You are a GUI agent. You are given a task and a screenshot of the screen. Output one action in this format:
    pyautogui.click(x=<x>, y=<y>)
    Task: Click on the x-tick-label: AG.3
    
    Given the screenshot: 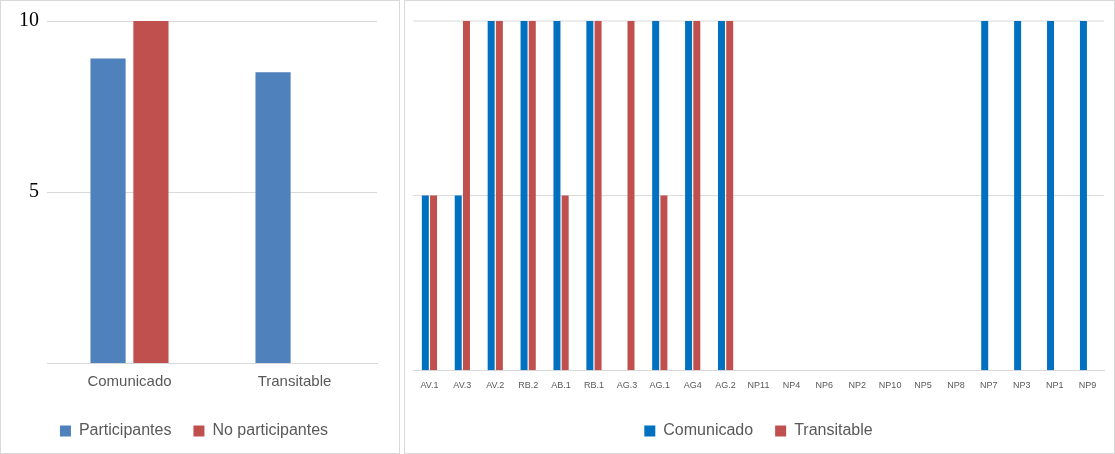 What is the action you would take?
    pyautogui.click(x=627, y=385)
    